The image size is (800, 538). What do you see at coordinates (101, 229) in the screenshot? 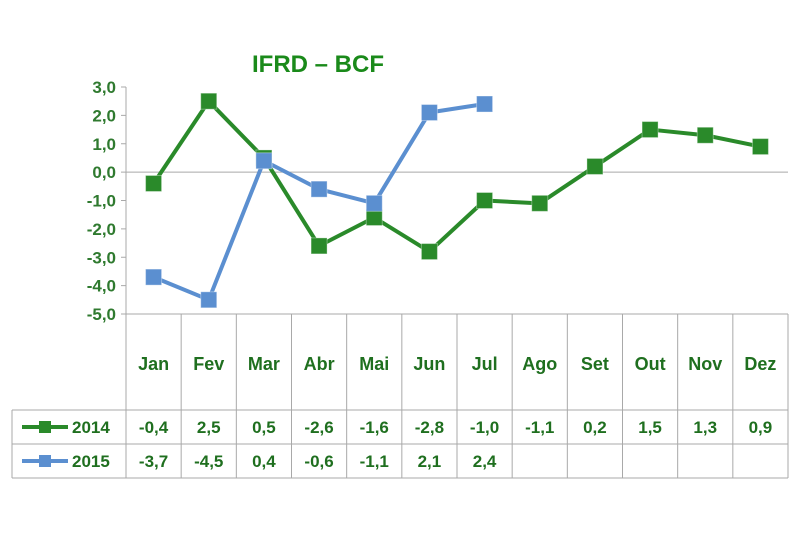
I see `y-tick-label: -2,0` at bounding box center [101, 229].